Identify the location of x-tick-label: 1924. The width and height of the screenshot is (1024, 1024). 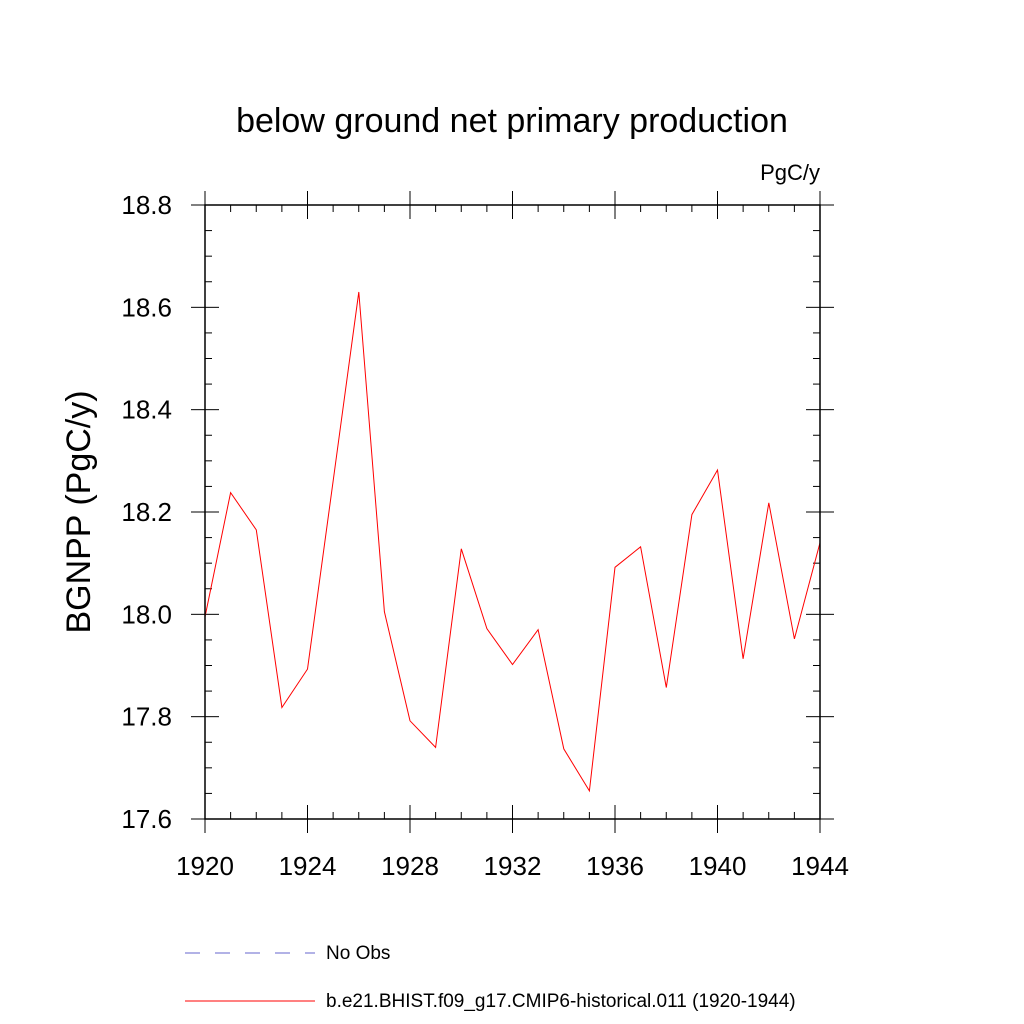
(308, 866).